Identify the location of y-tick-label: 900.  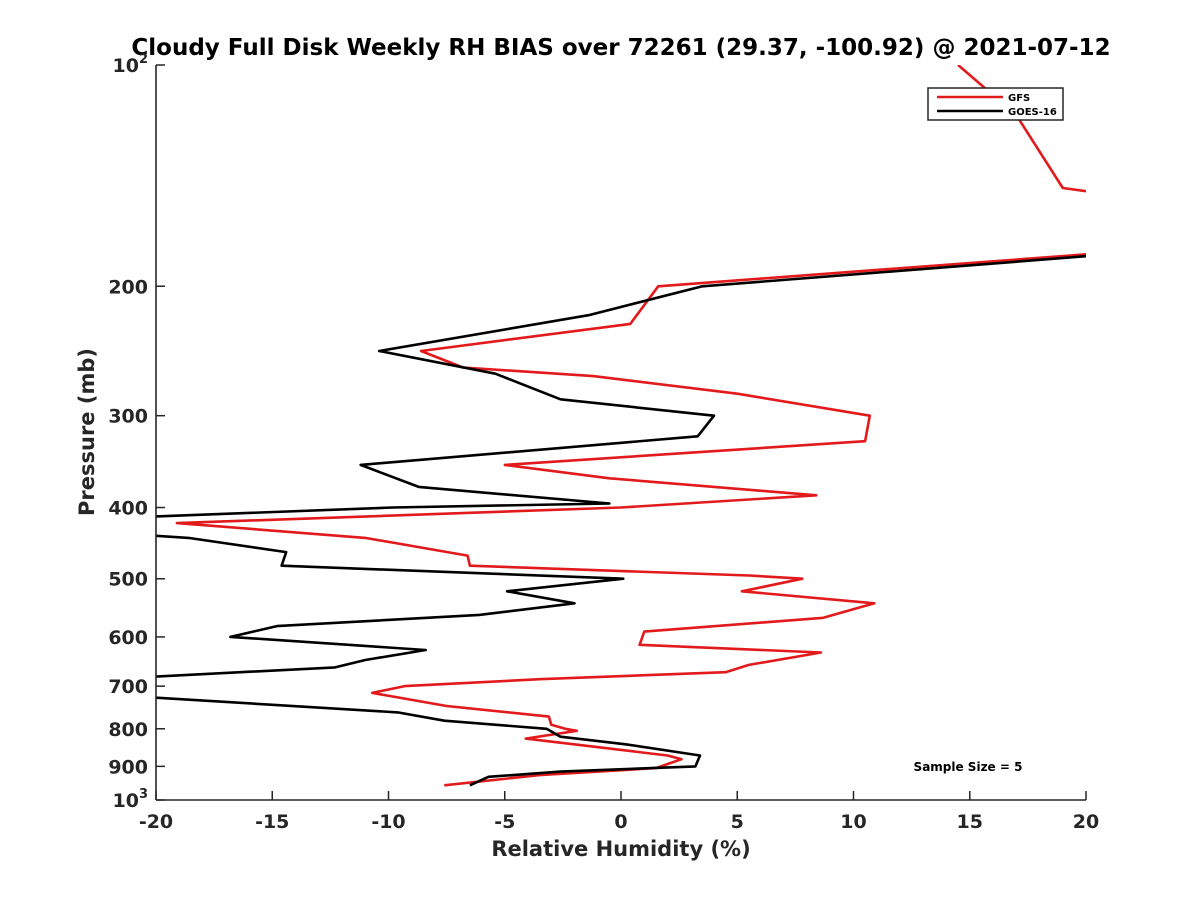
(128, 767).